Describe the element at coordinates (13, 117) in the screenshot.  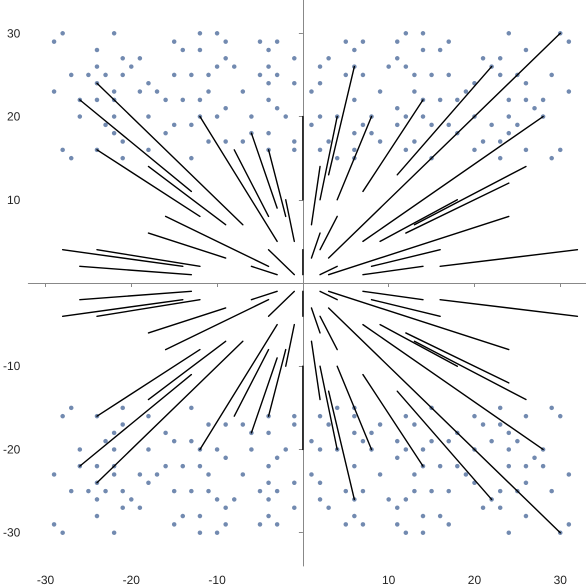
I see `y-tick-label: 20` at that location.